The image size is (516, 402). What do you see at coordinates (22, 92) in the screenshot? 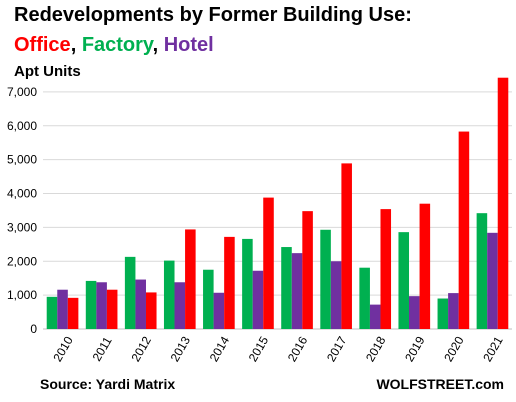
I see `y-tick-label: 7,000` at bounding box center [22, 92].